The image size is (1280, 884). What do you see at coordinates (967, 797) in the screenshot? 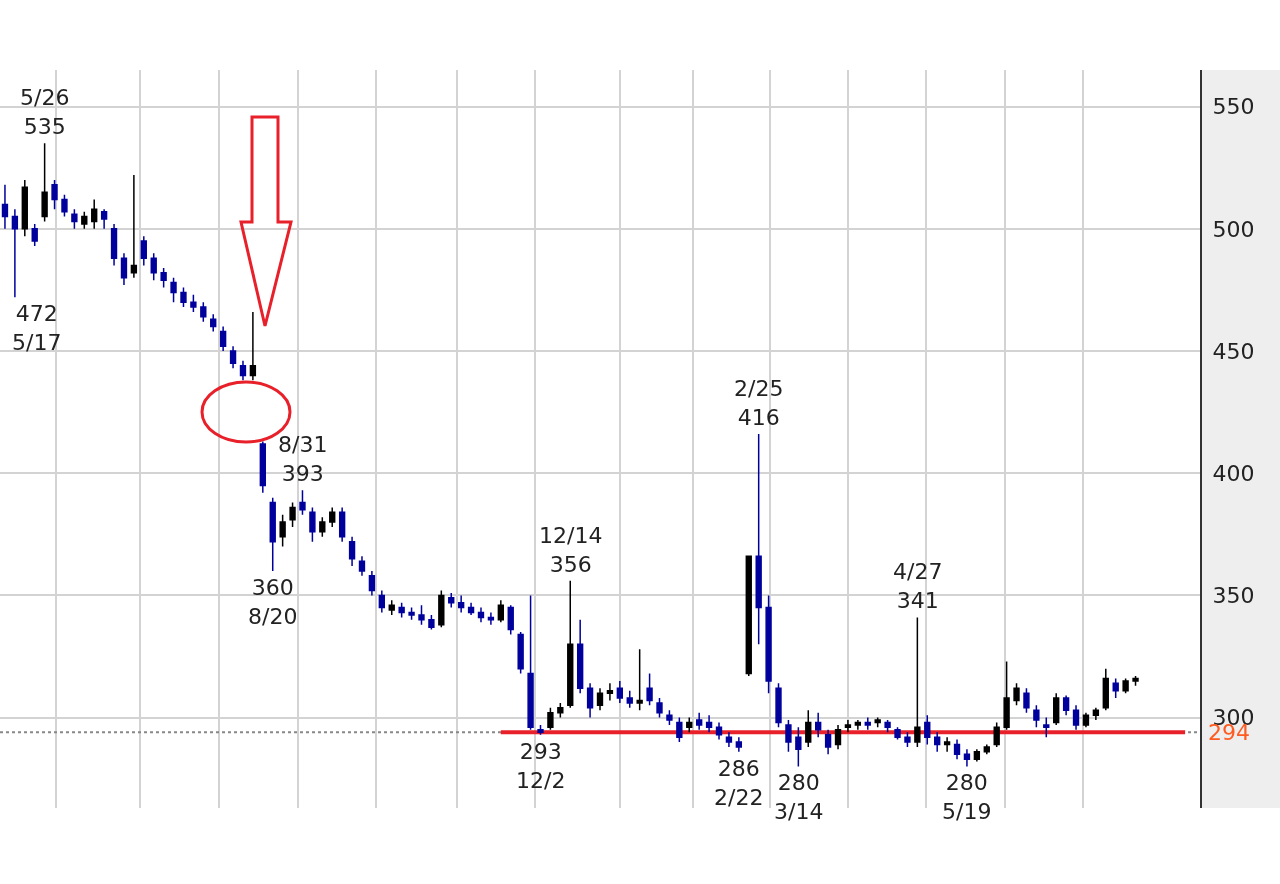
I see `text: 280 5/19` at bounding box center [967, 797].